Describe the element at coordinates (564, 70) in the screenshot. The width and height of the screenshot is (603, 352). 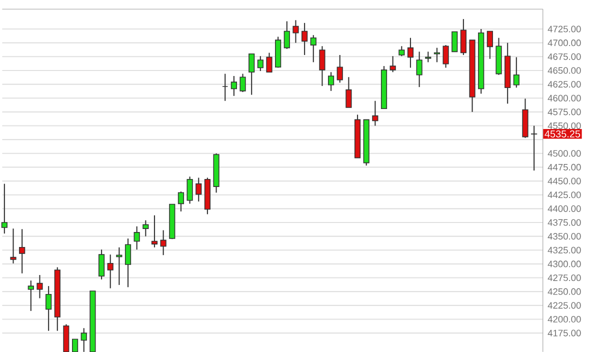
I see `y-tick-label: 4650.00` at that location.